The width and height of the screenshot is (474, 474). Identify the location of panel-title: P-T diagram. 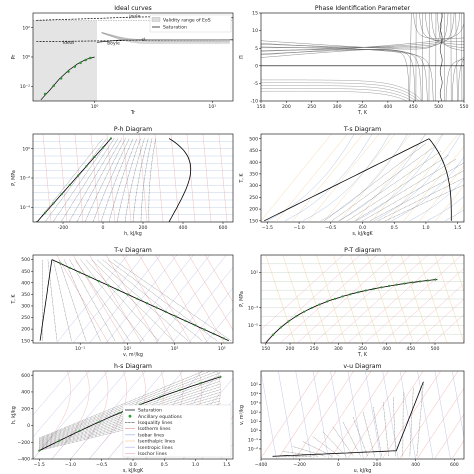
(362, 250).